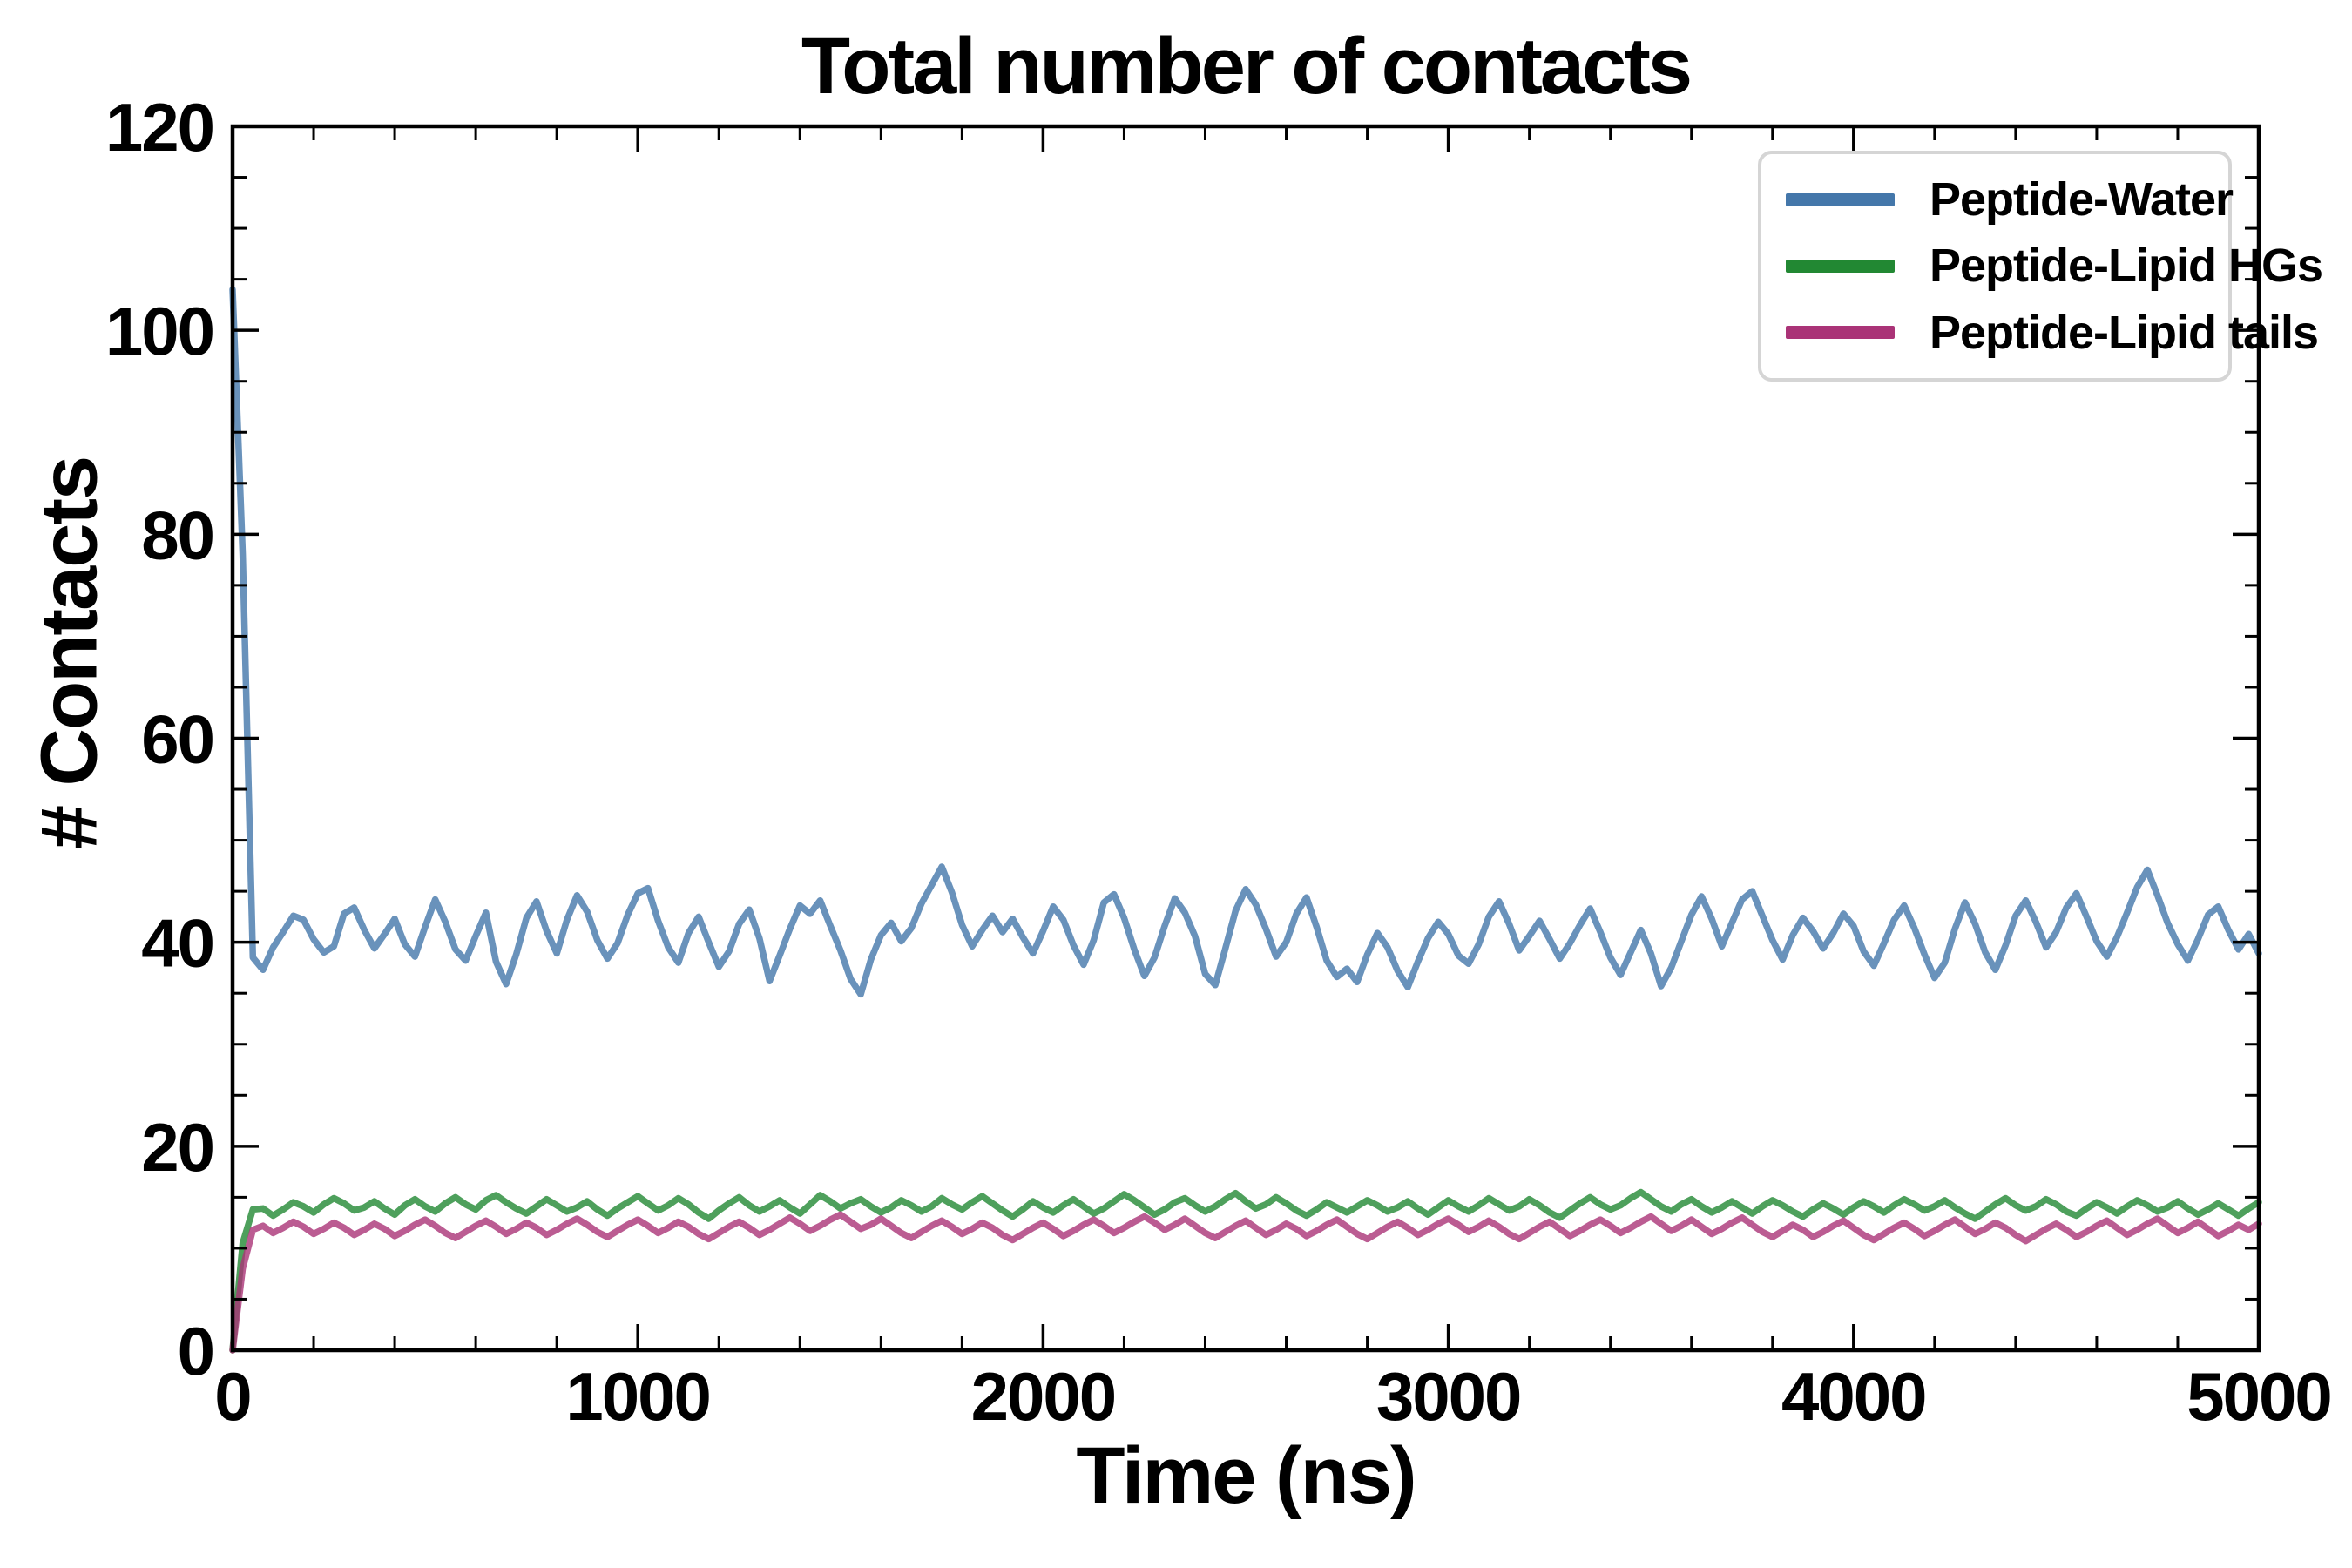 The height and width of the screenshot is (1568, 2352). What do you see at coordinates (177, 739) in the screenshot?
I see `y-tick-label: 60` at bounding box center [177, 739].